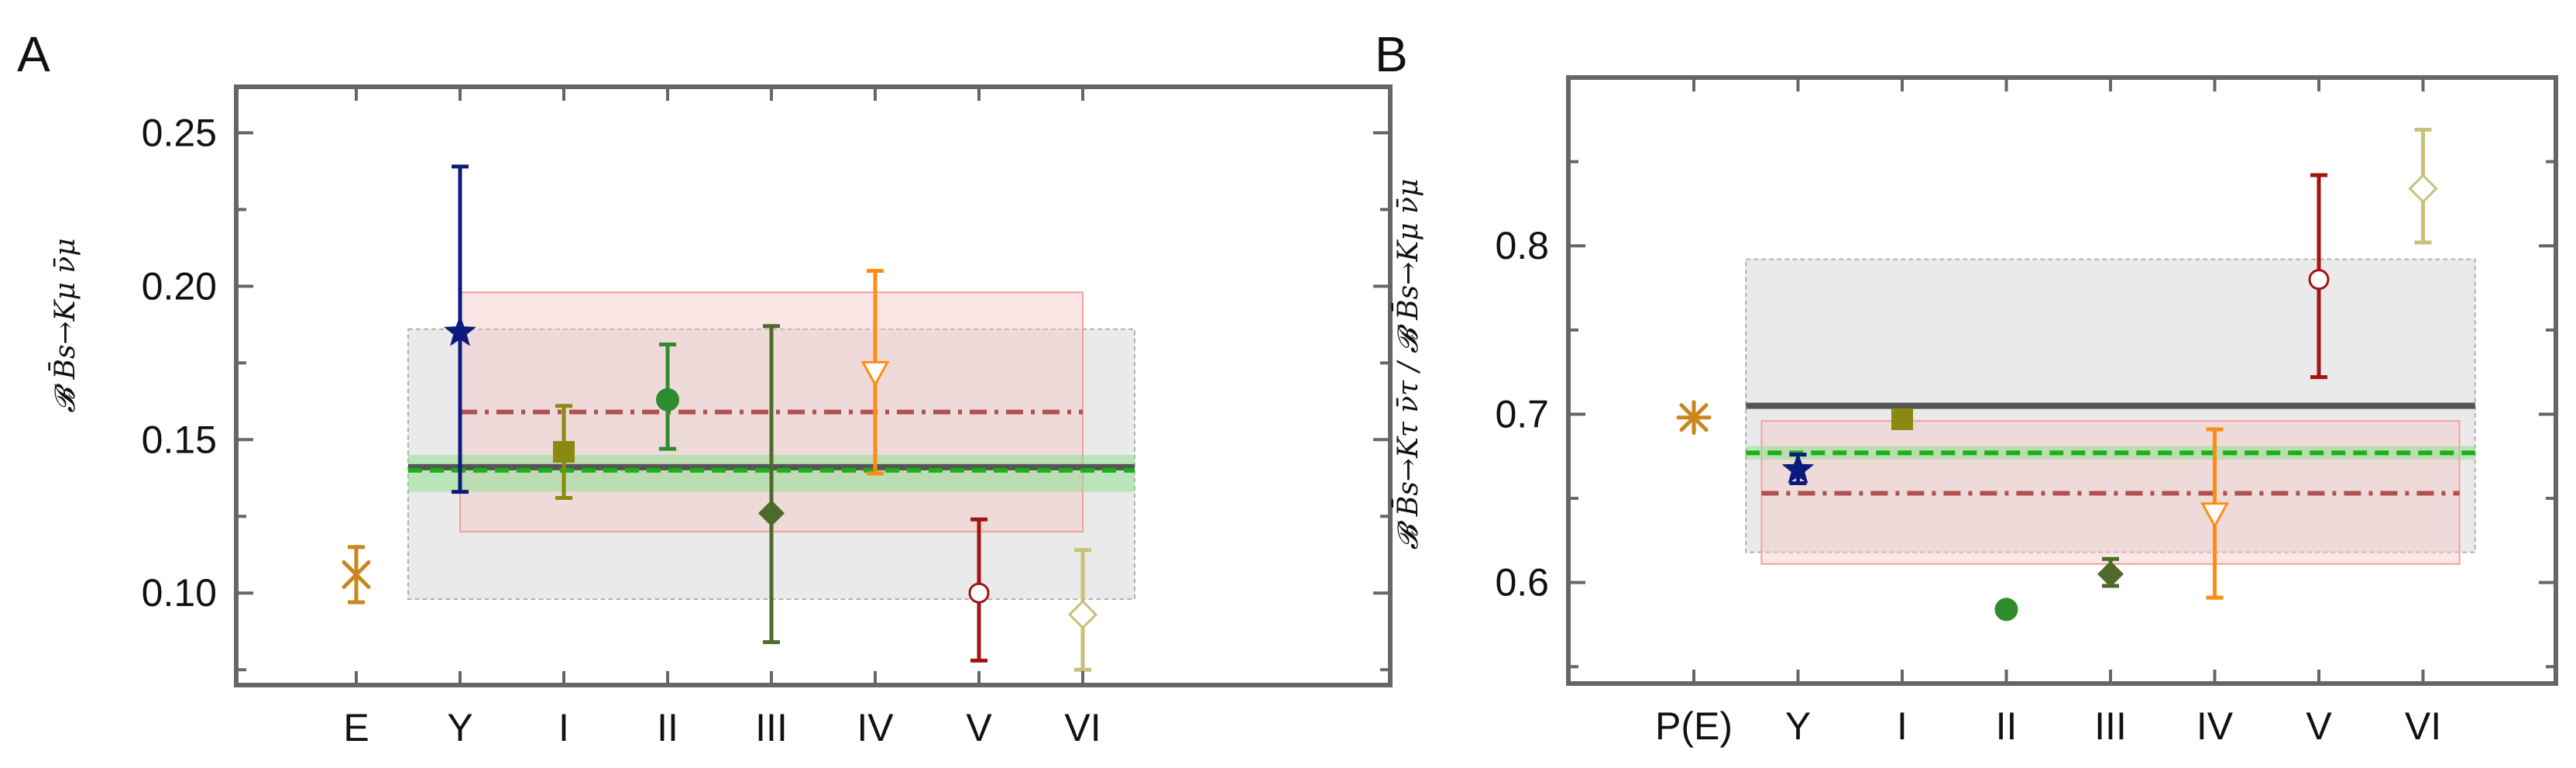 This screenshot has width=2576, height=768. Describe the element at coordinates (1082, 727) in the screenshot. I see `panel-a-xtick-label: VI` at that location.